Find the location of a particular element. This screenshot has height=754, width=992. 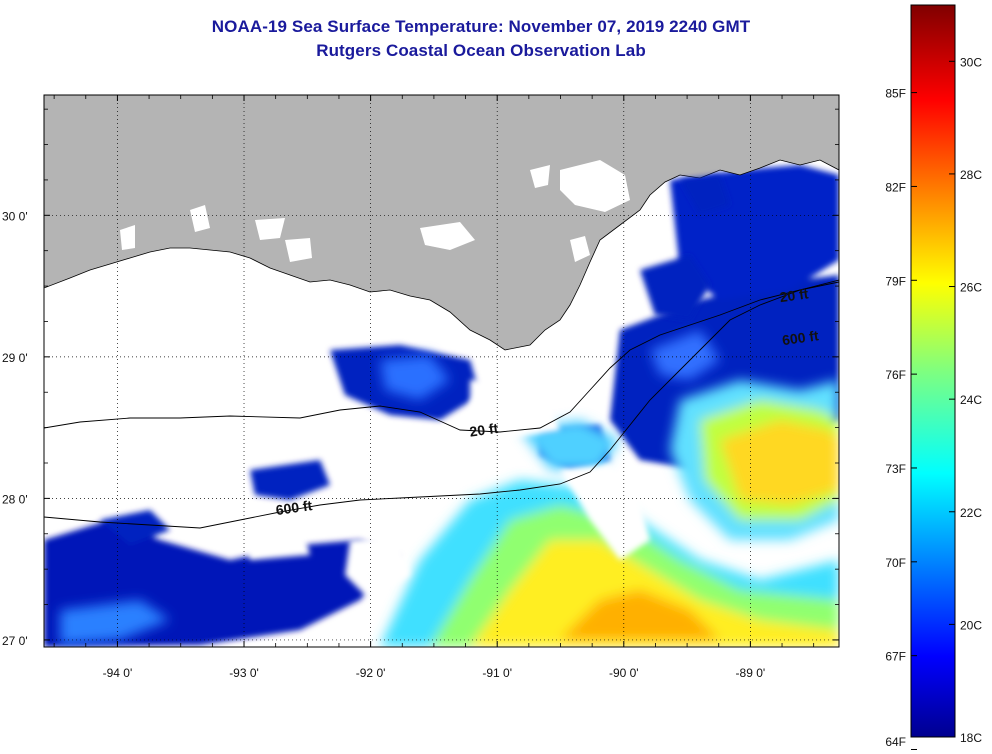

colorbar-f-label: 79F is located at coordinates (895, 281).